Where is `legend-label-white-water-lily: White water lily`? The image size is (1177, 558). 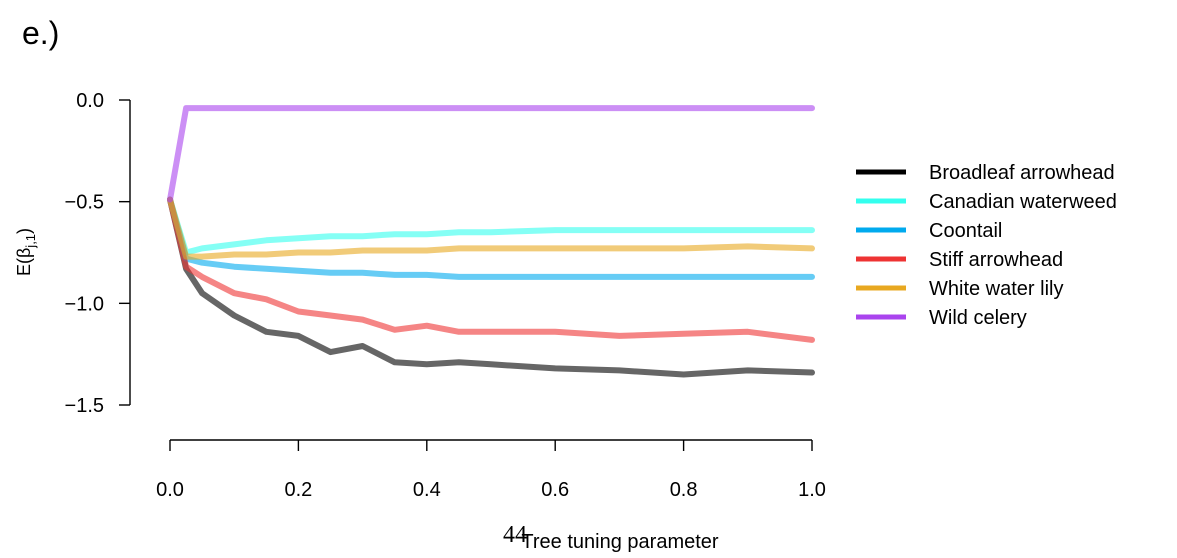 legend-label-white-water-lily: White water lily is located at coordinates (996, 289).